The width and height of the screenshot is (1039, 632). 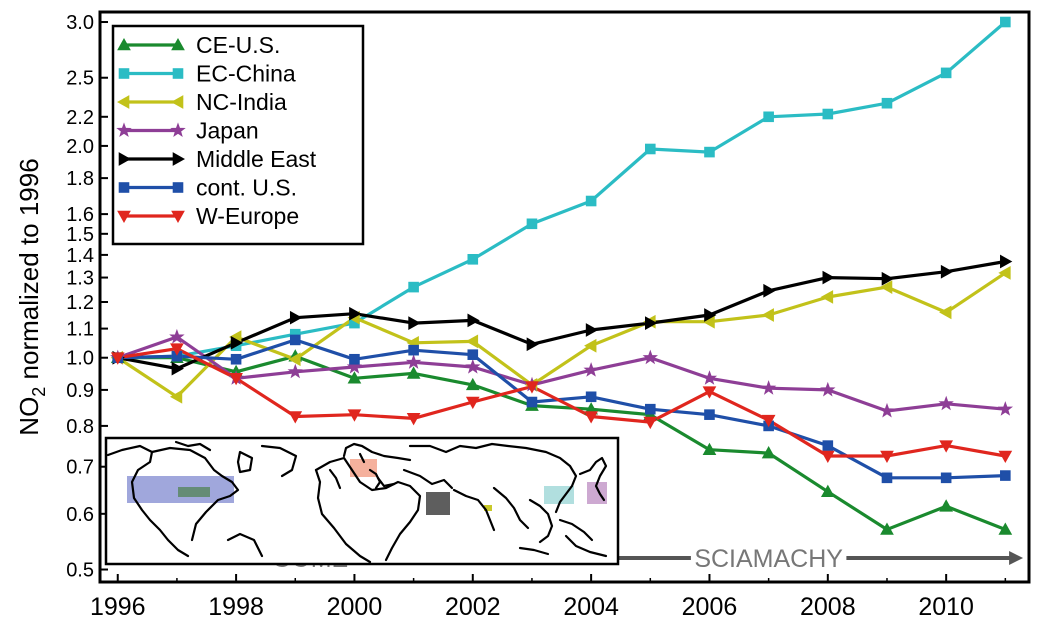 What do you see at coordinates (238, 45) in the screenshot?
I see `legend-label-ce-u-s: CE-U.S.` at bounding box center [238, 45].